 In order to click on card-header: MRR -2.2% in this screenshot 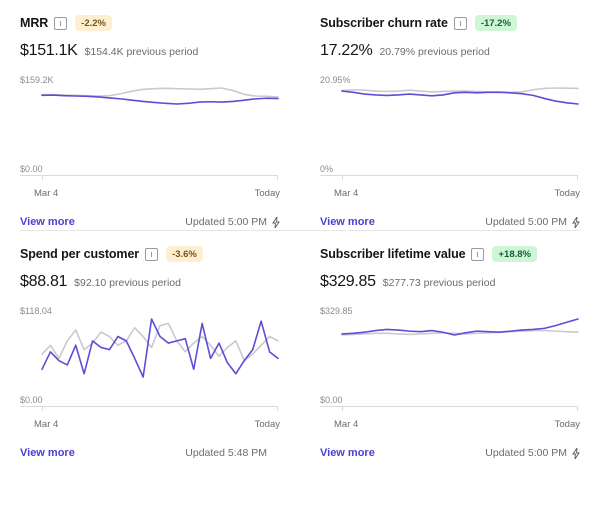, I will do `click(150, 23)`.